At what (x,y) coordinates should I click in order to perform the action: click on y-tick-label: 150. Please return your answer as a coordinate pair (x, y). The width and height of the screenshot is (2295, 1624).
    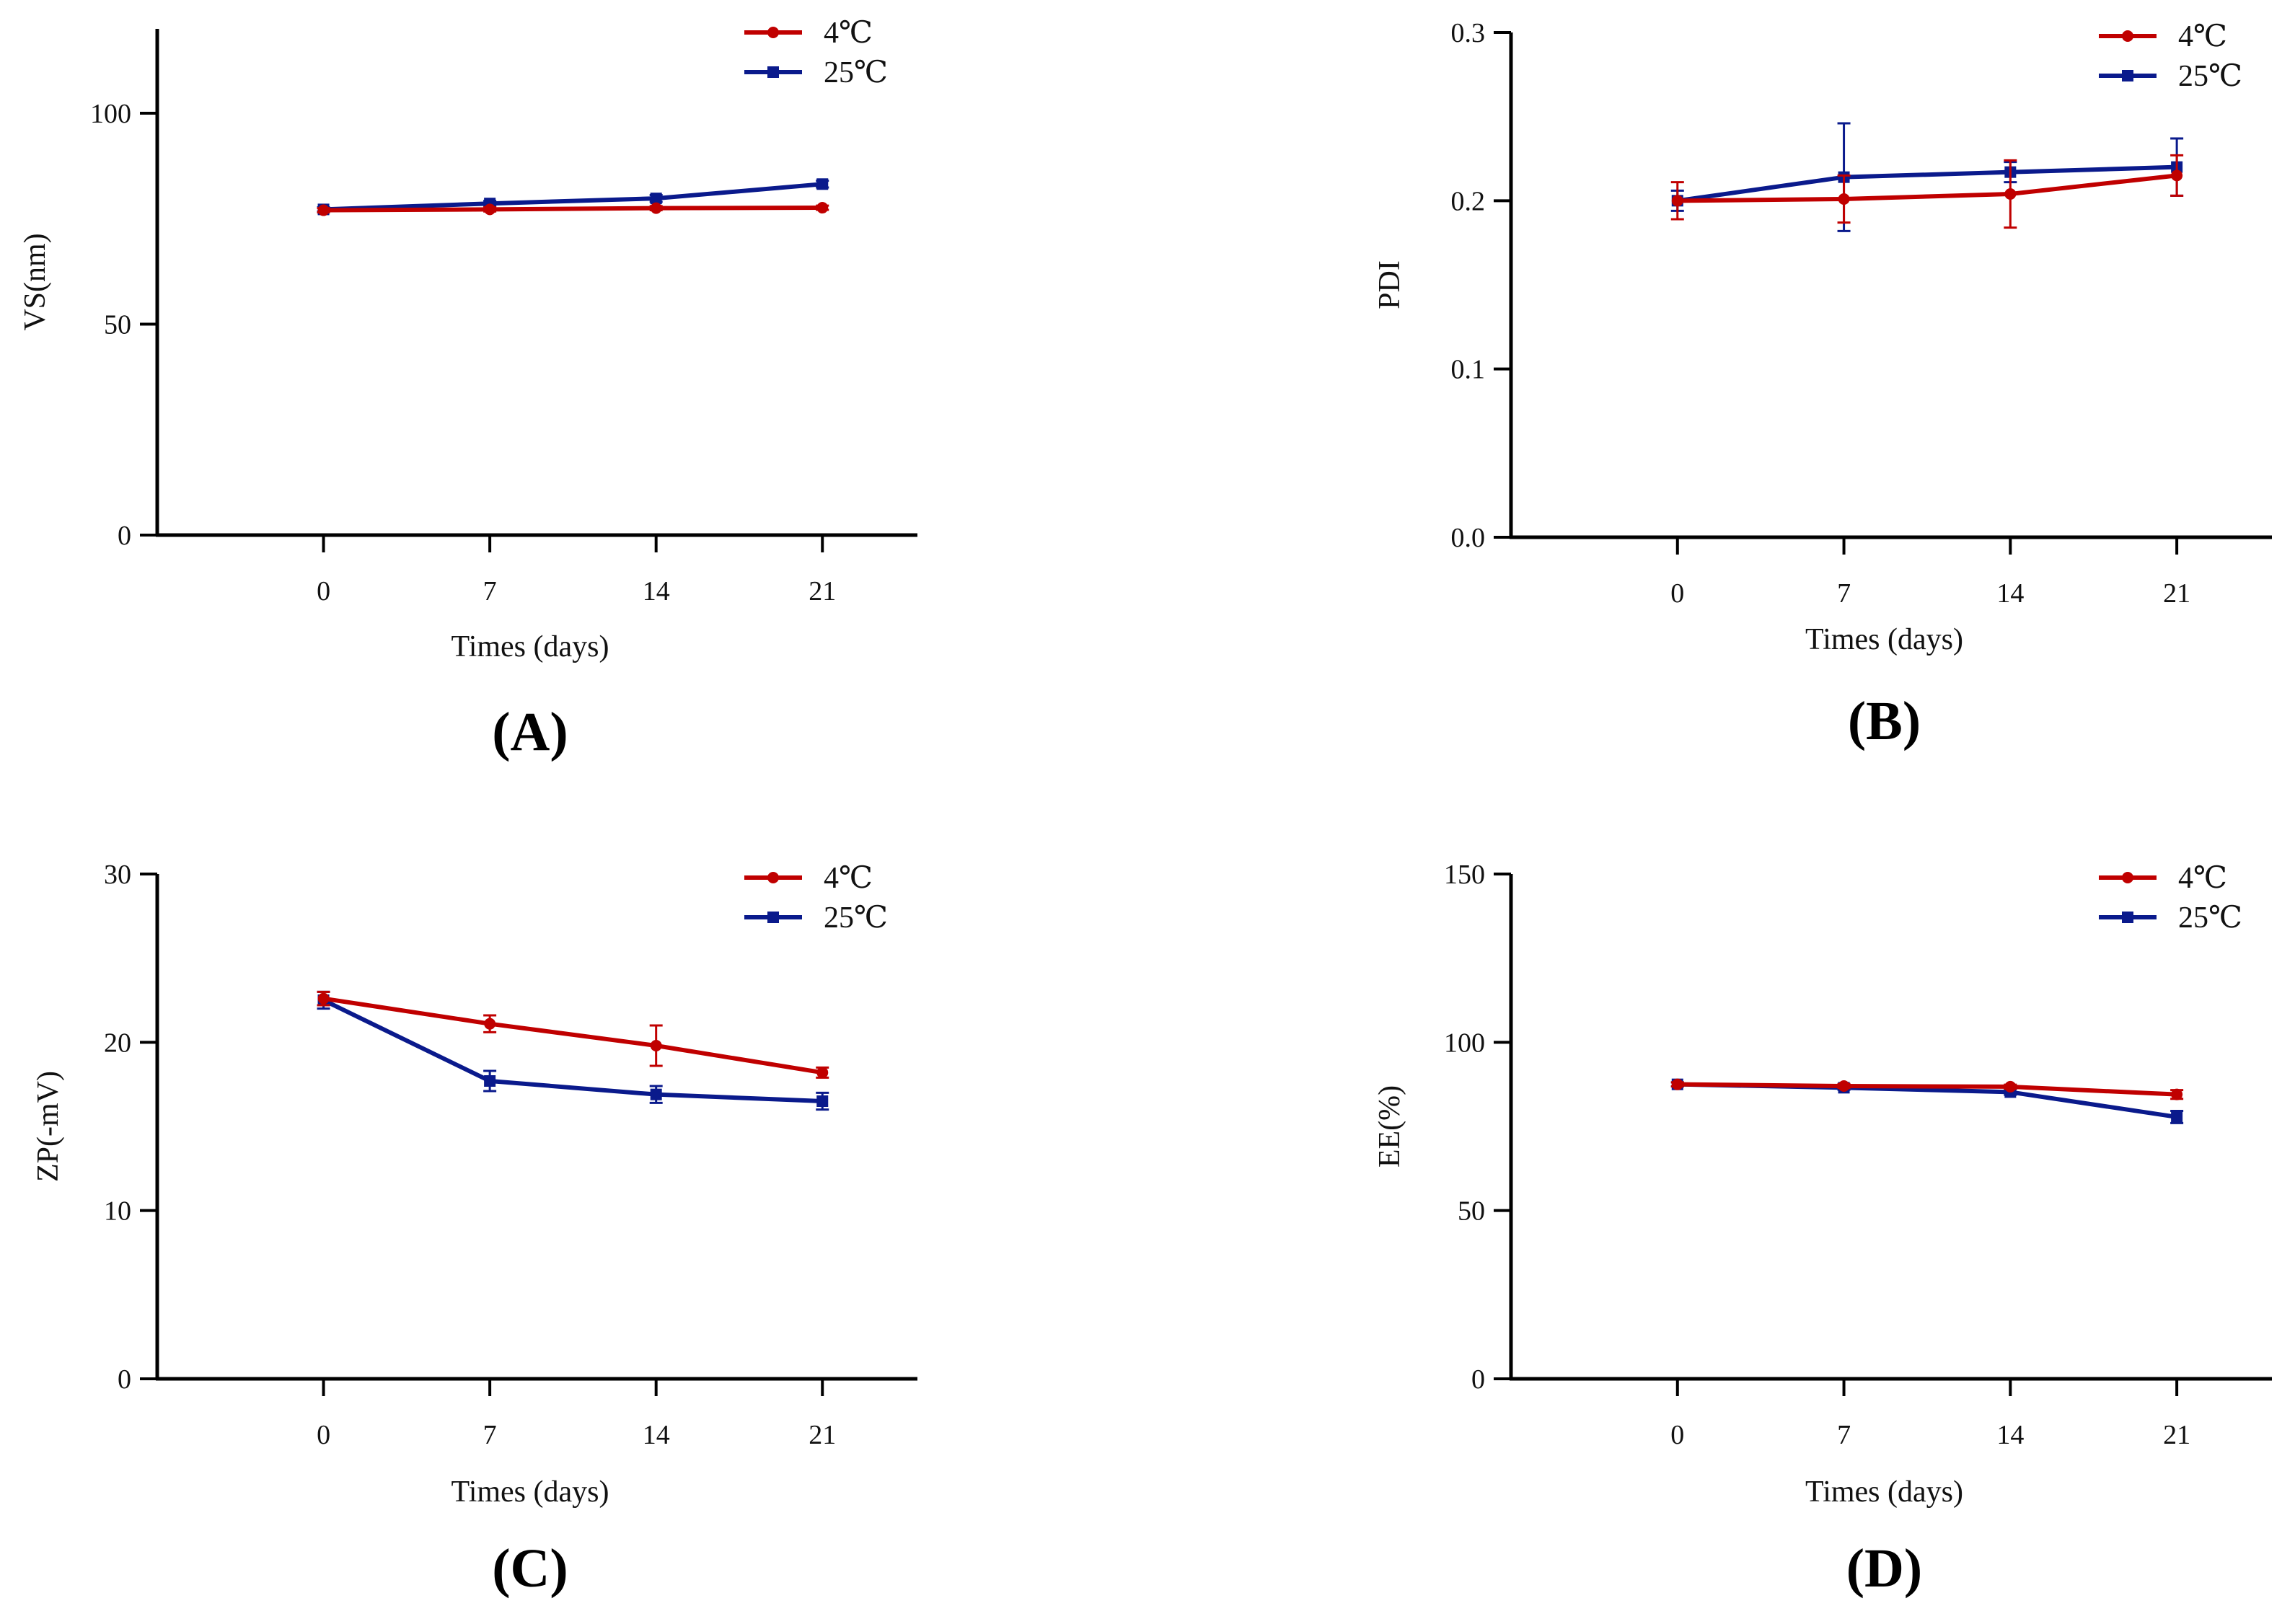
    Looking at the image, I should click on (1465, 875).